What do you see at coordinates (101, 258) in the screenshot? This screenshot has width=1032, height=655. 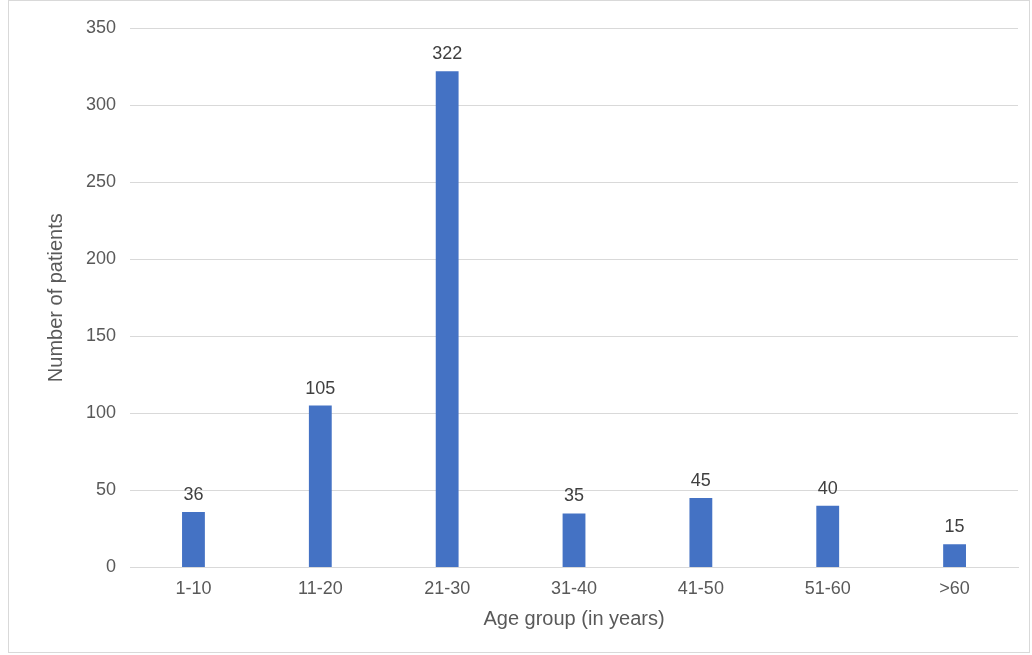 I see `y-tick-label: 200` at bounding box center [101, 258].